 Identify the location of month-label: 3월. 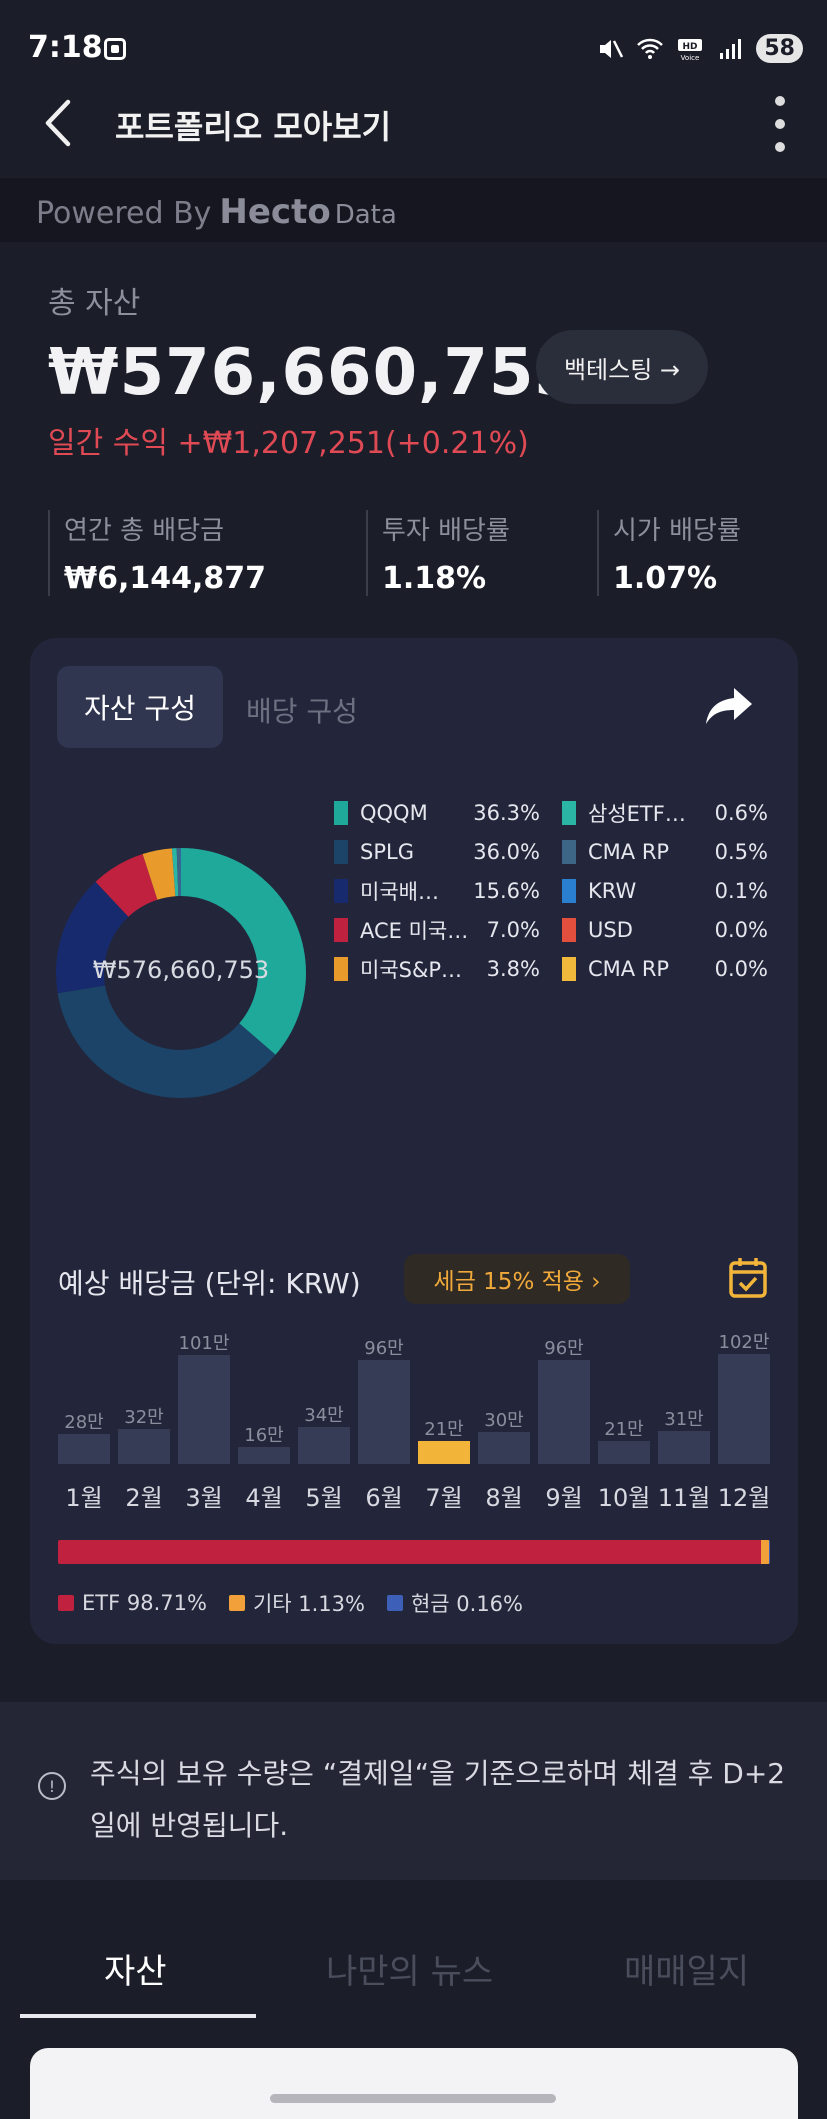
(204, 1498).